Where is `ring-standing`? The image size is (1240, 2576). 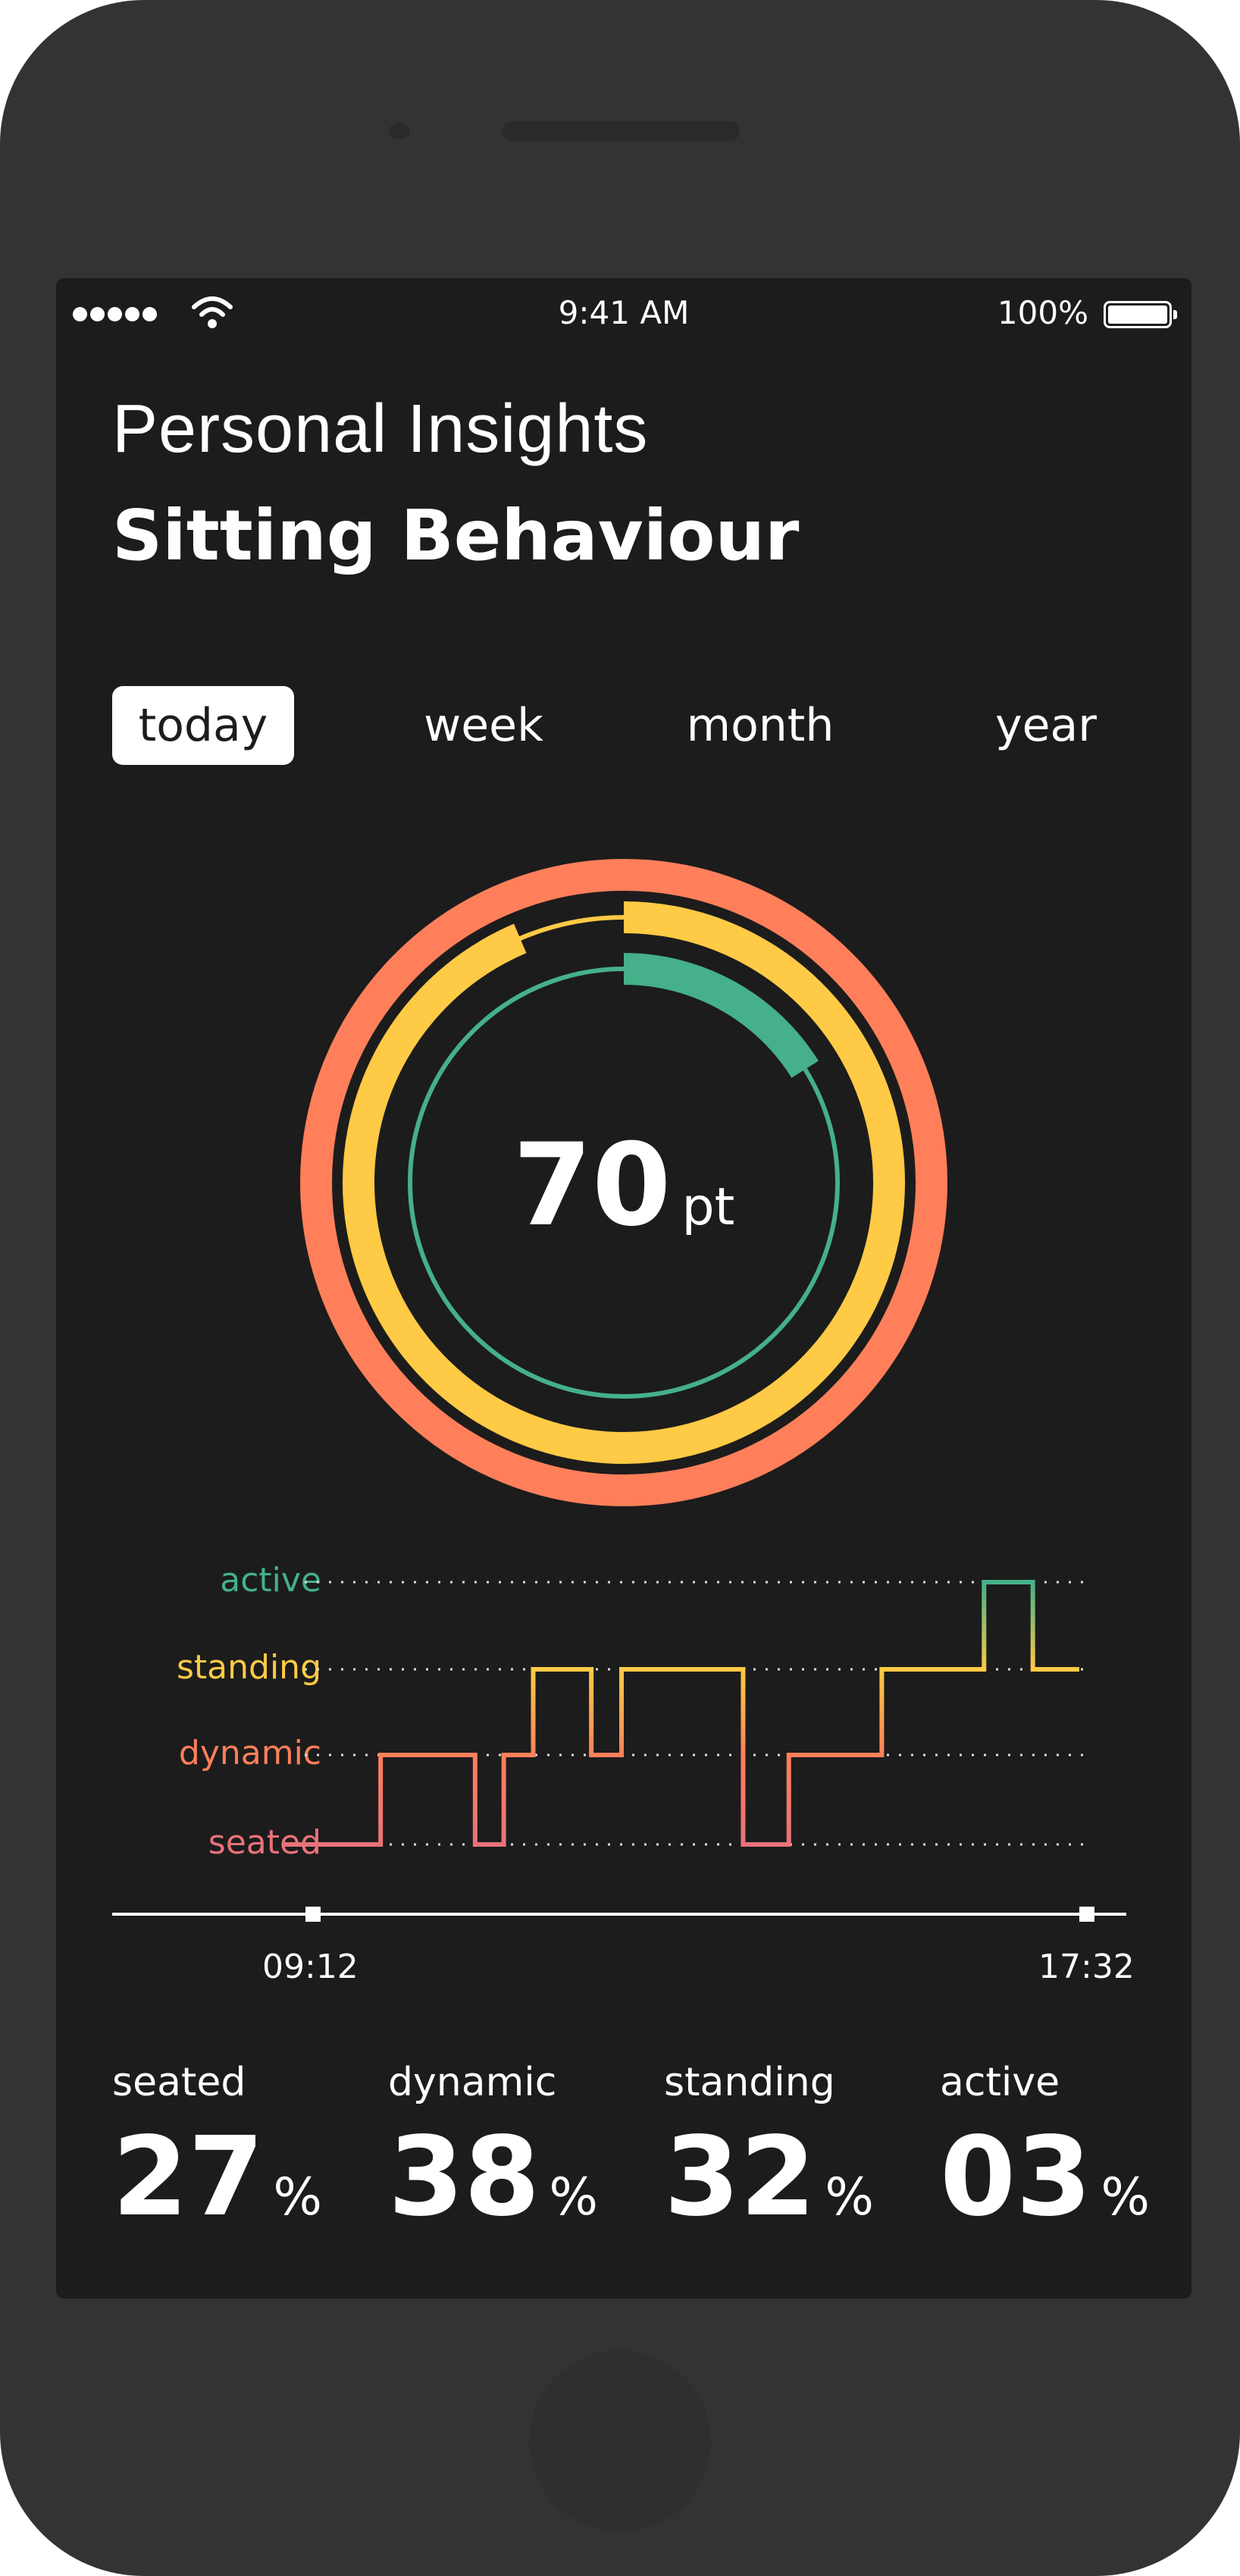
ring-standing is located at coordinates (624, 1183).